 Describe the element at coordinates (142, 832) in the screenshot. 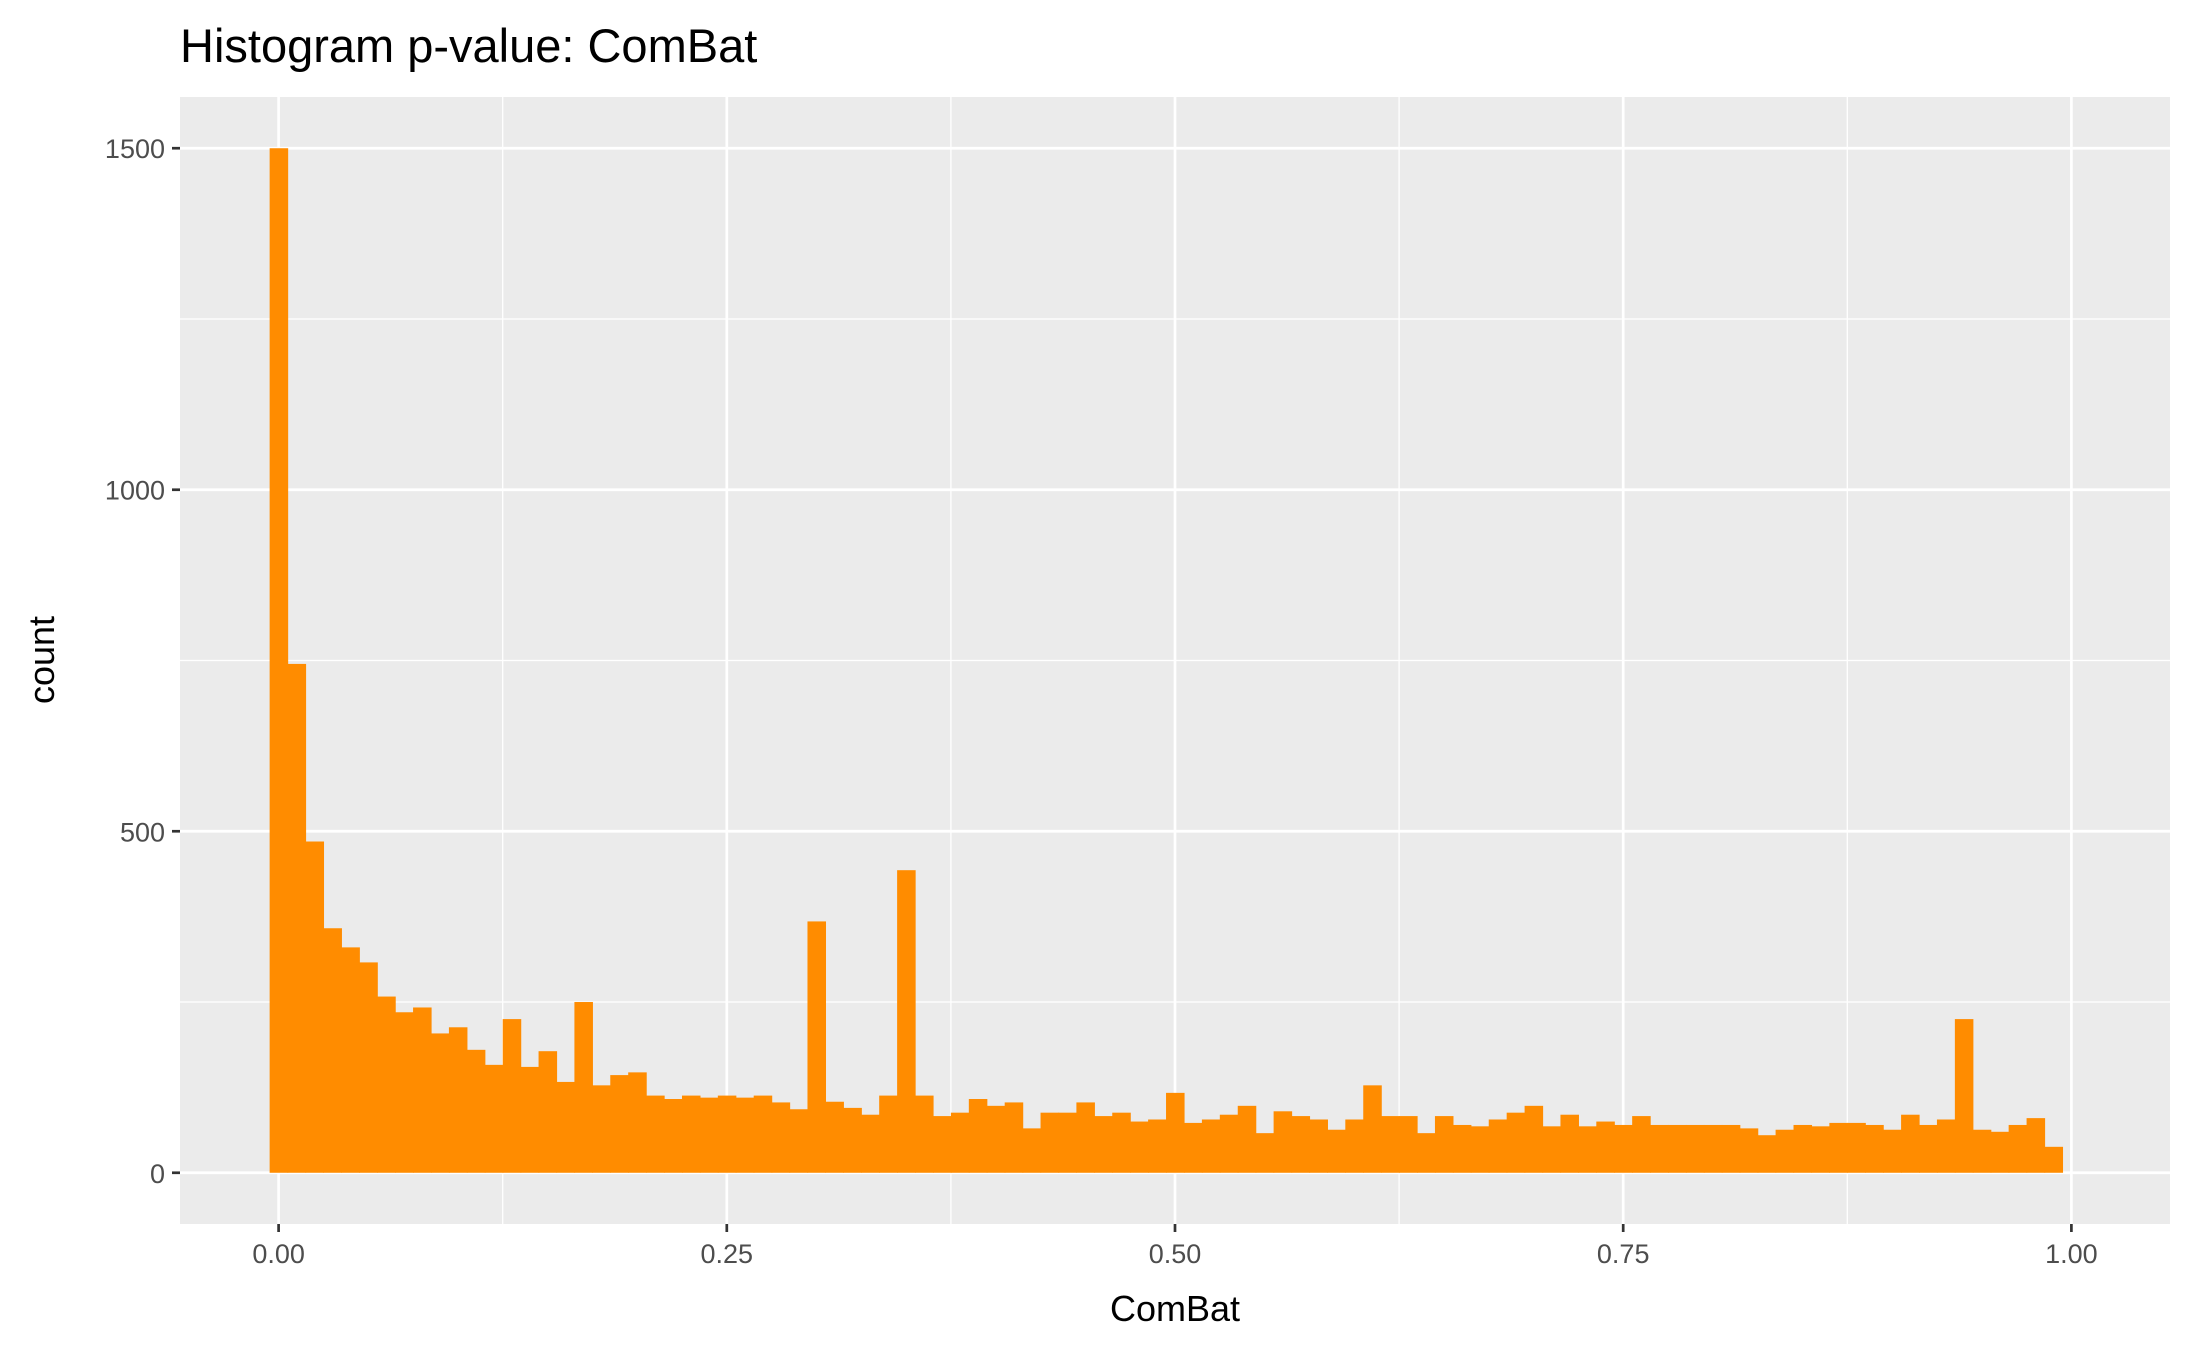

I see `y-tick-label: 500` at that location.